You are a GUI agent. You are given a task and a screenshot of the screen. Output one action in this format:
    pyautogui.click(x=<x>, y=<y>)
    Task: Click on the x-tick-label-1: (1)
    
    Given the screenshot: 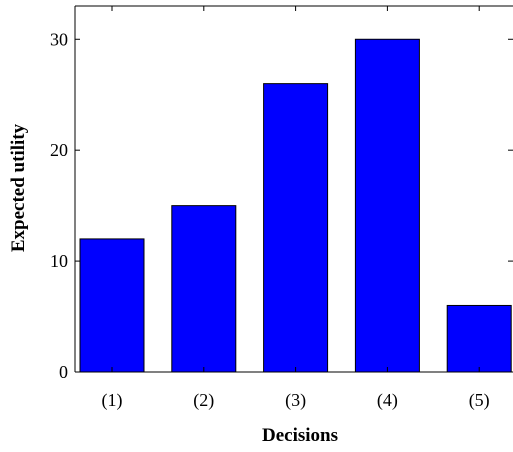 What is the action you would take?
    pyautogui.click(x=112, y=400)
    